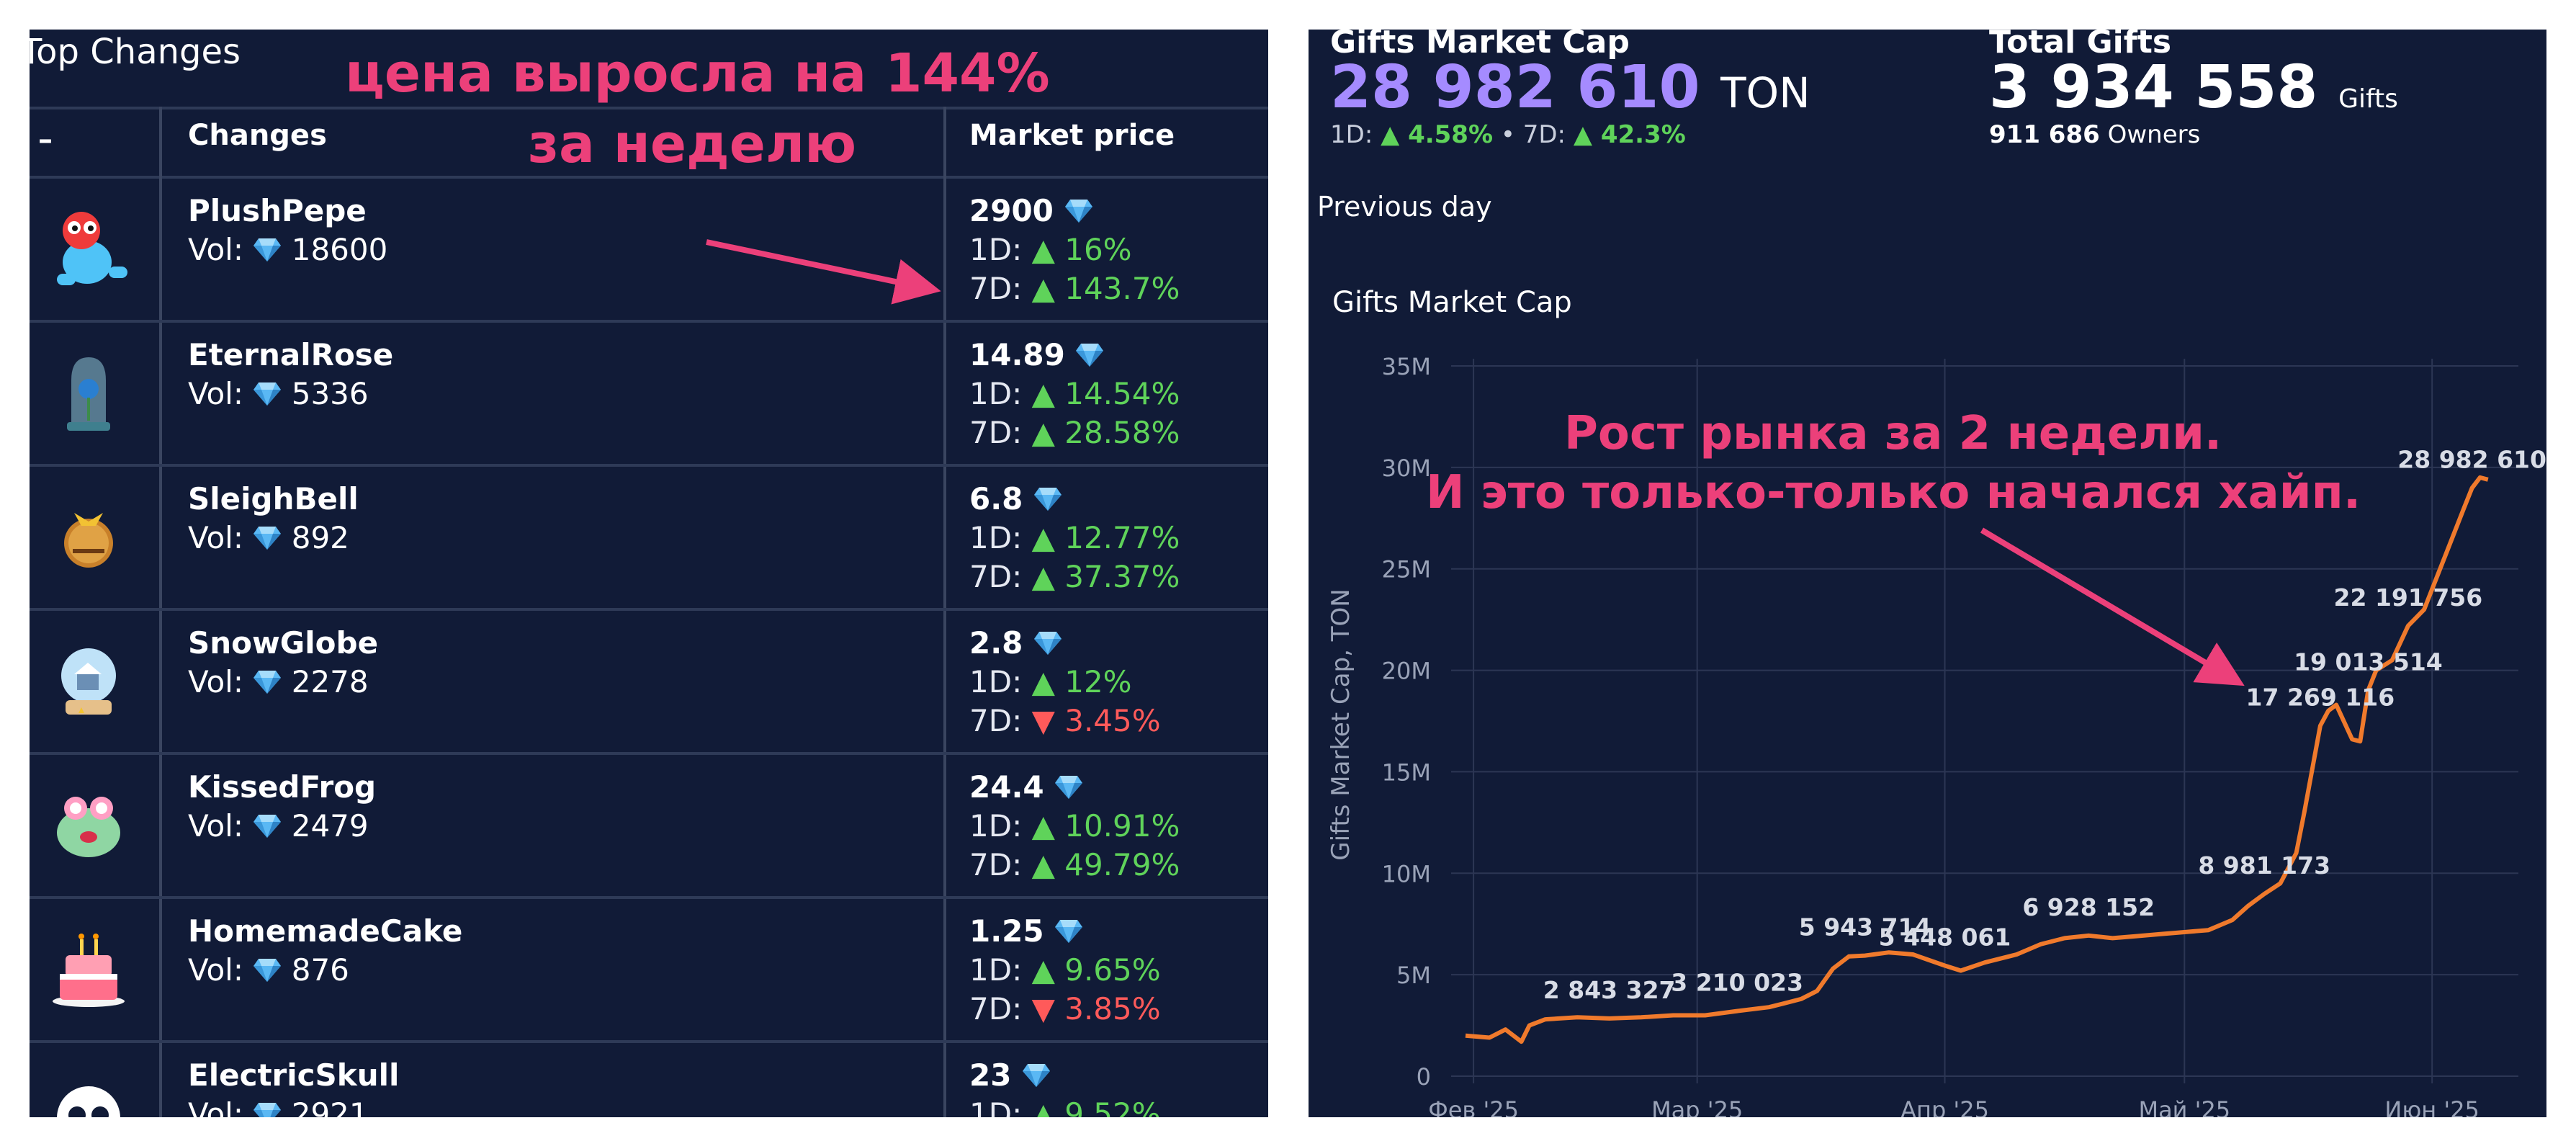  I want to click on owners-stat: 911 686 Owners, so click(2094, 135).